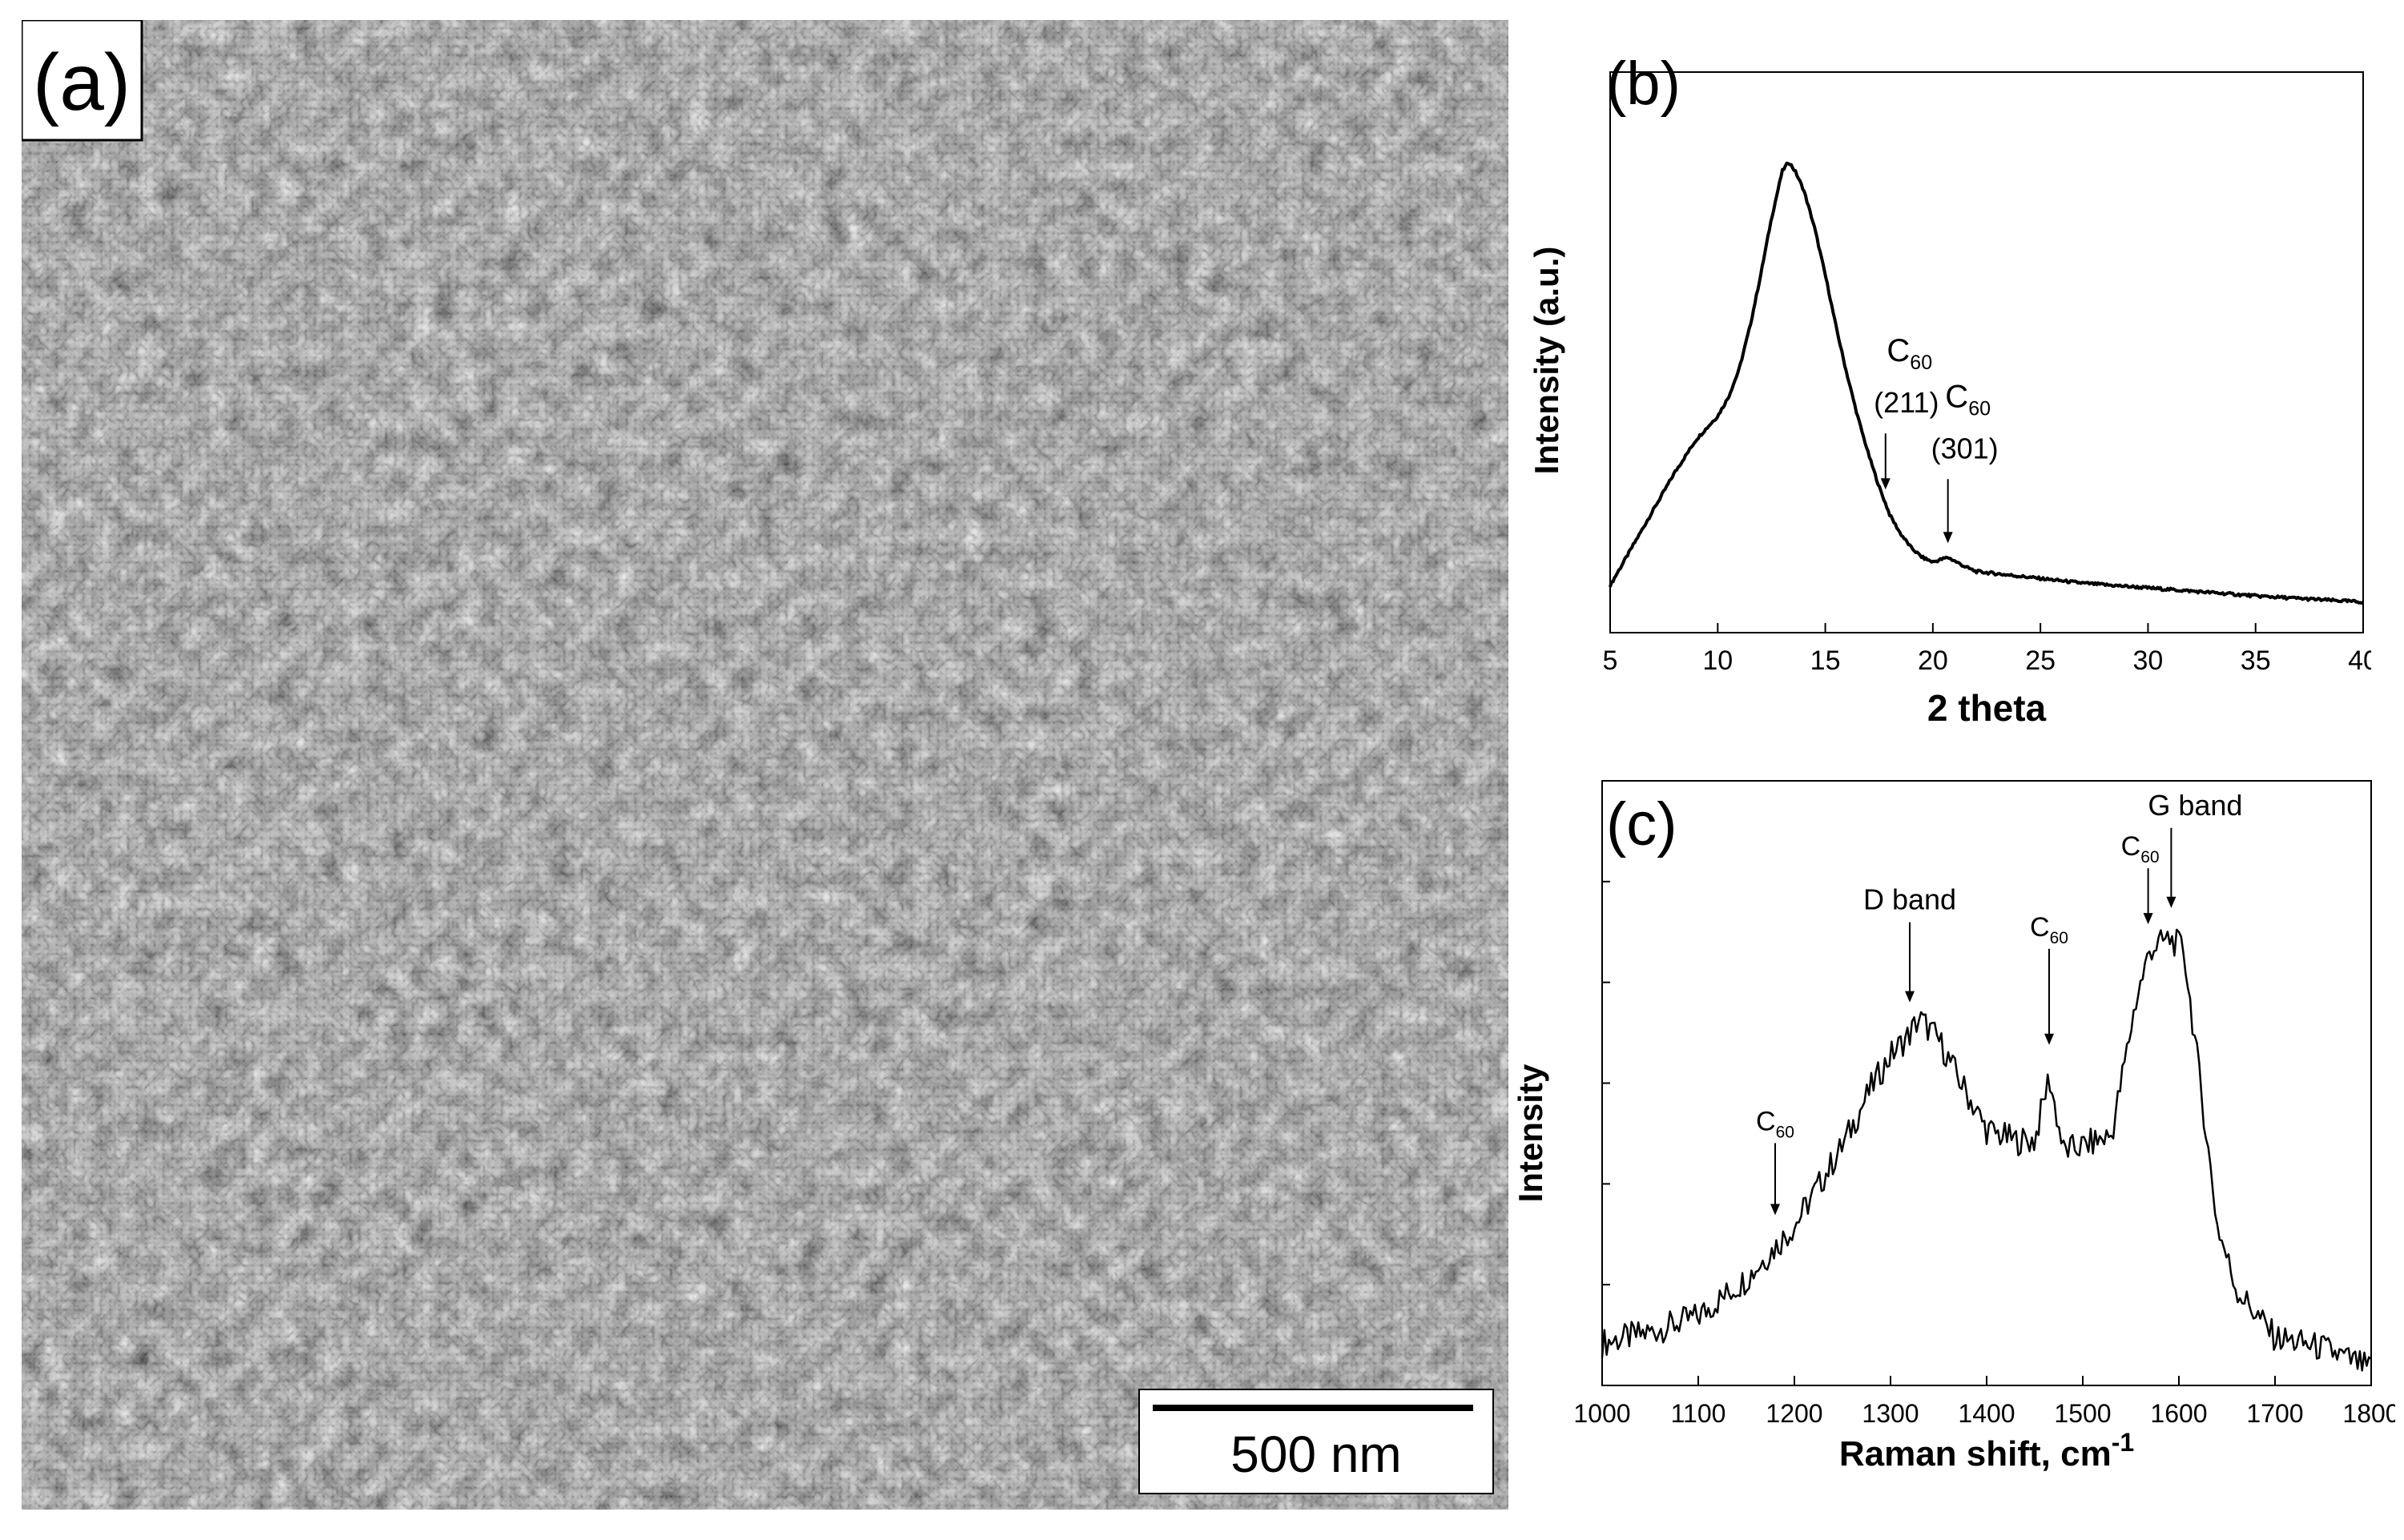  Describe the element at coordinates (1546, 361) in the screenshot. I see `y-axis-label: Intensity (a.u.)` at that location.